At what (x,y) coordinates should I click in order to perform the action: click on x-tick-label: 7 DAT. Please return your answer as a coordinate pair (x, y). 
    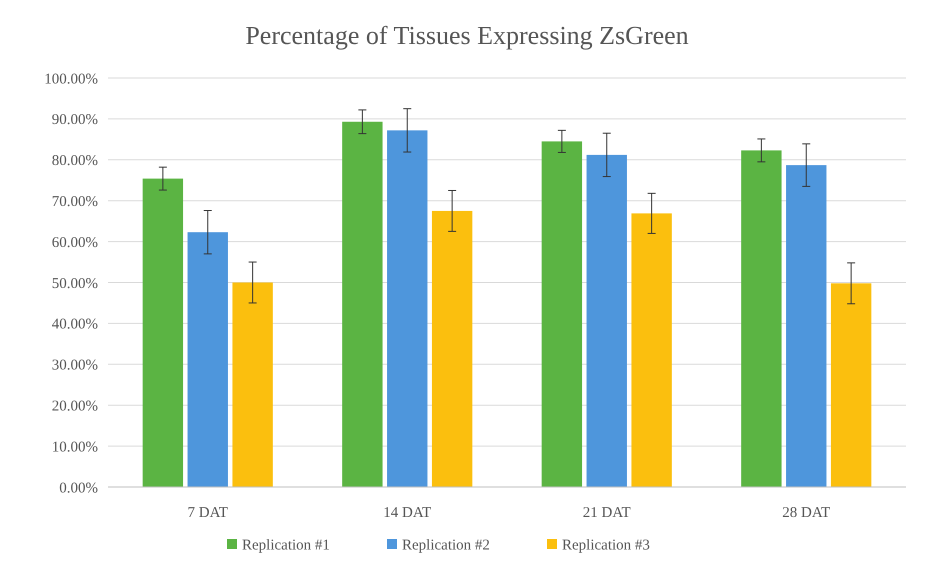
    Looking at the image, I should click on (208, 513).